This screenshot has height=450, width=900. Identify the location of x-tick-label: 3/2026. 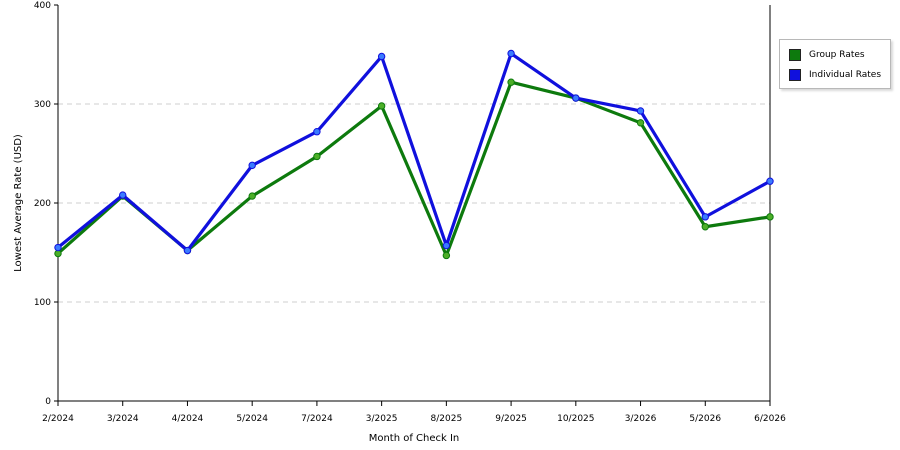
(641, 419).